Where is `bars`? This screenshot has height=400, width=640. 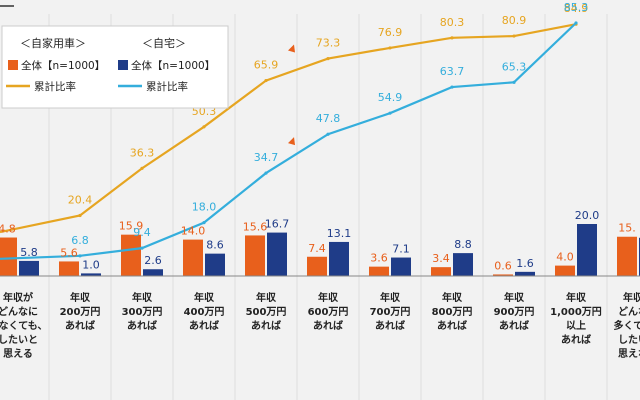
bars is located at coordinates (320, 250).